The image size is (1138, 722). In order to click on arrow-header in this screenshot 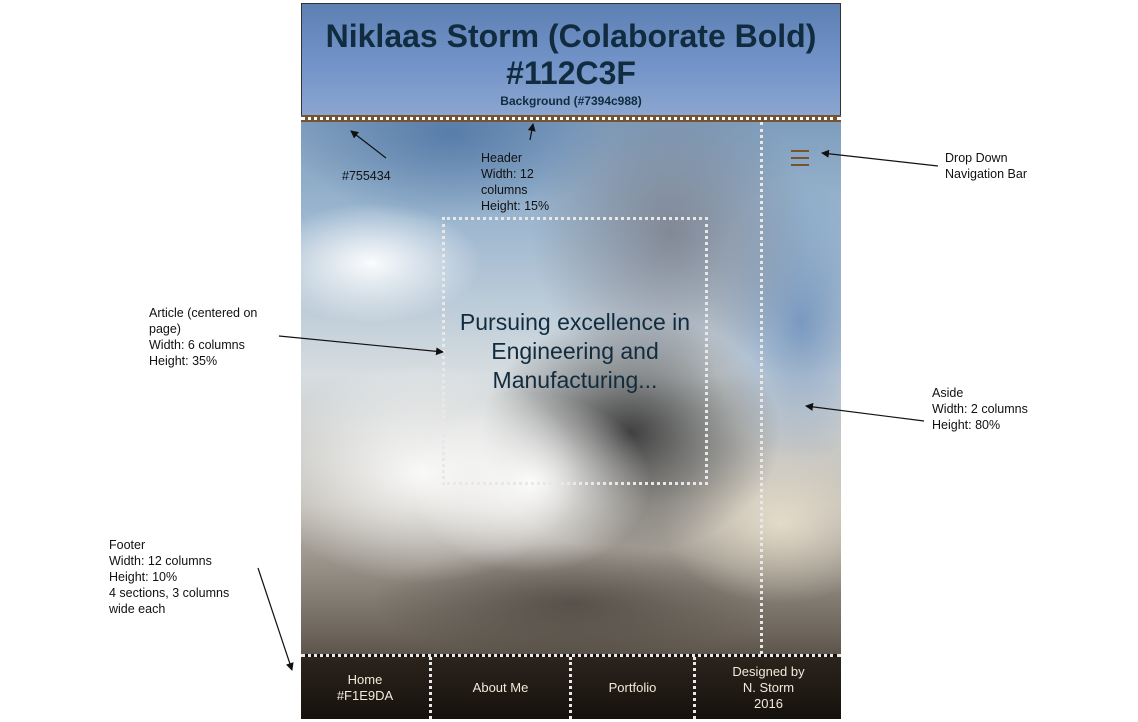, I will do `click(531, 132)`.